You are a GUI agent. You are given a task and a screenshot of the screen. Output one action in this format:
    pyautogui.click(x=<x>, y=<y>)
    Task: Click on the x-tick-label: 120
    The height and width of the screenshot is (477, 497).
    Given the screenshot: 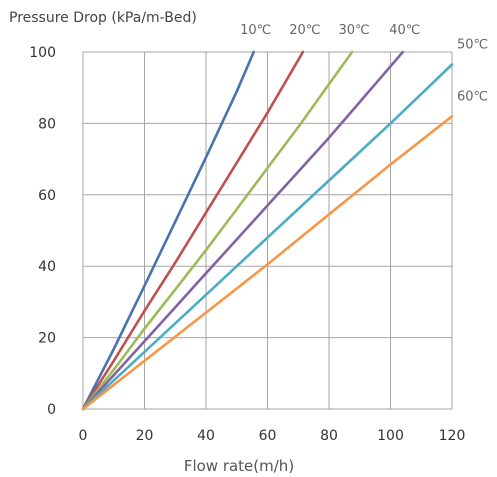 What is the action you would take?
    pyautogui.click(x=452, y=436)
    